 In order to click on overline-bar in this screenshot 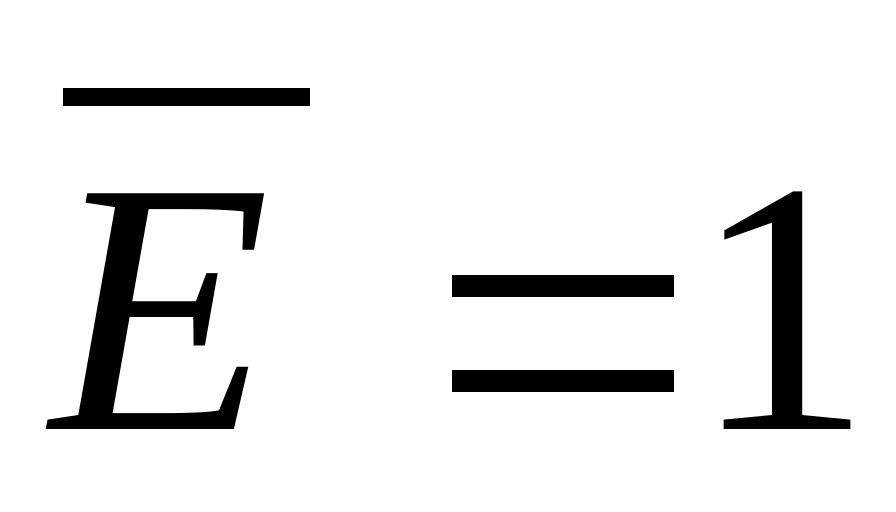, I will do `click(186, 97)`.